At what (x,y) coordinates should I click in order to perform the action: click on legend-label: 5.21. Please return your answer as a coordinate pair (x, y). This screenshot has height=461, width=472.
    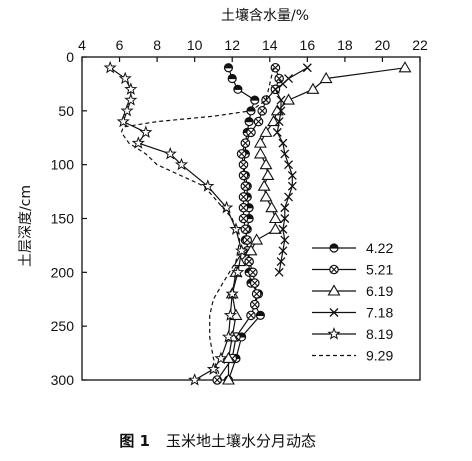
    Looking at the image, I should click on (379, 270).